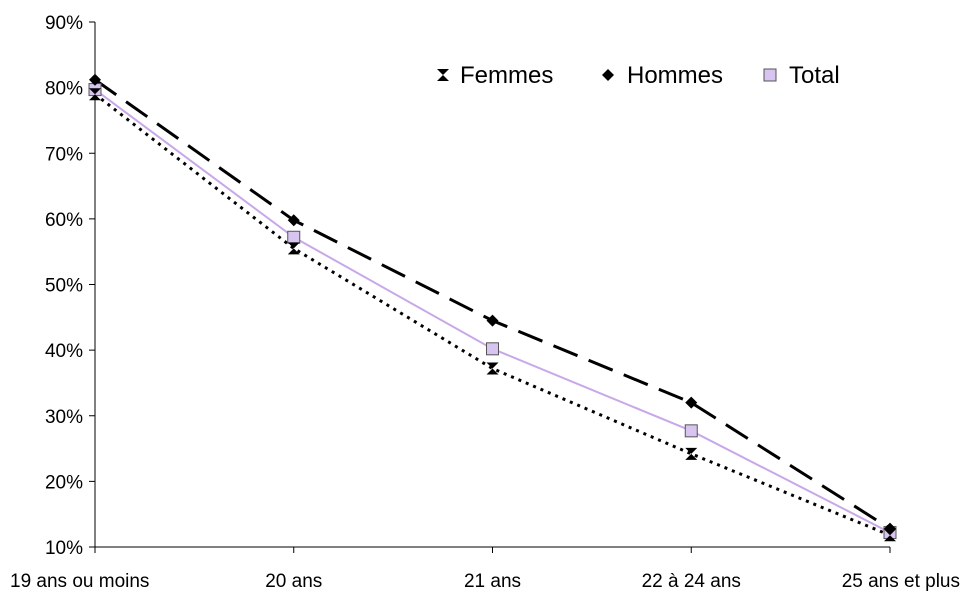  I want to click on legend-label-femmes: Femmes, so click(506, 75).